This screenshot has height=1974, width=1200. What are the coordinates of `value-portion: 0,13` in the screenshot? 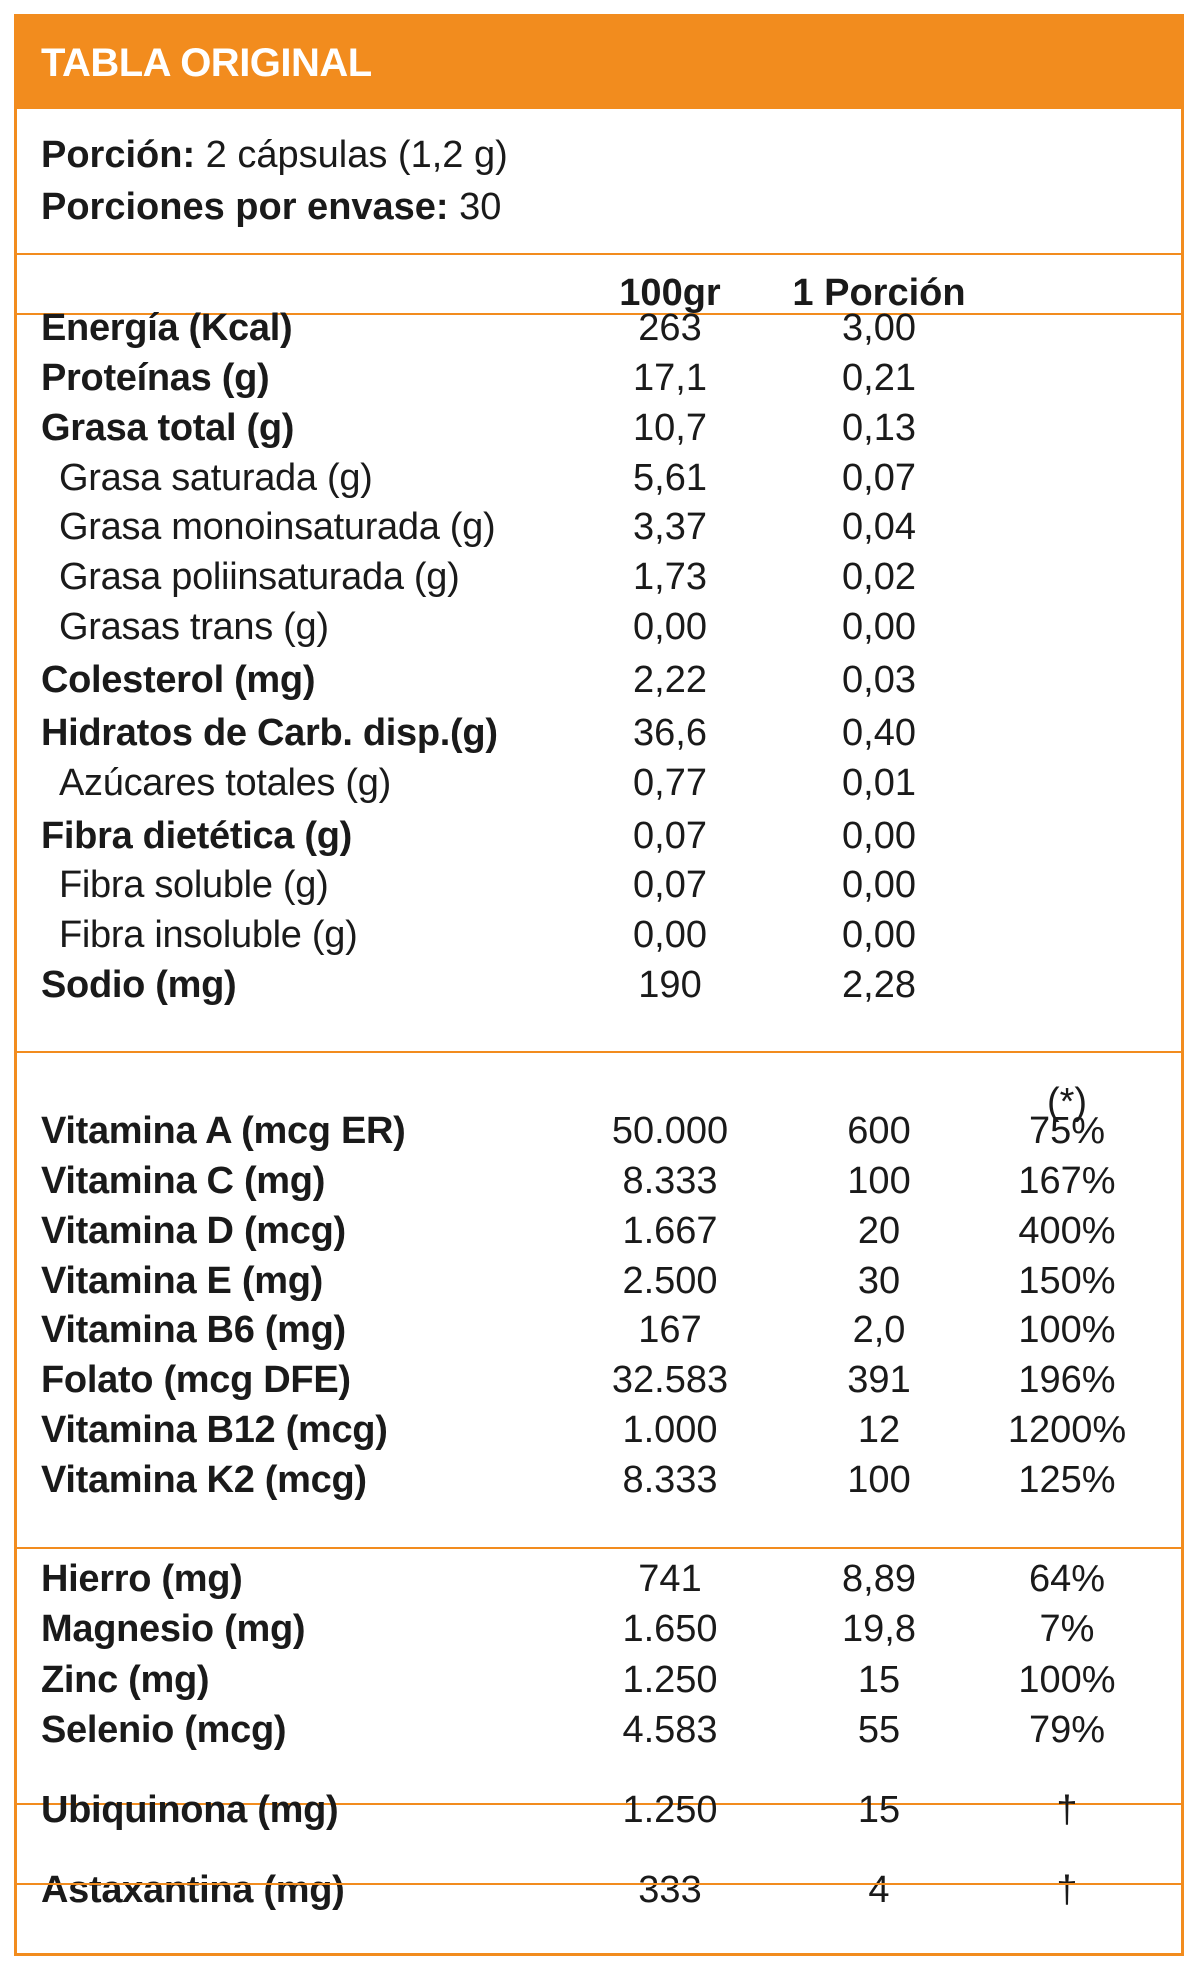 It's located at (879, 428).